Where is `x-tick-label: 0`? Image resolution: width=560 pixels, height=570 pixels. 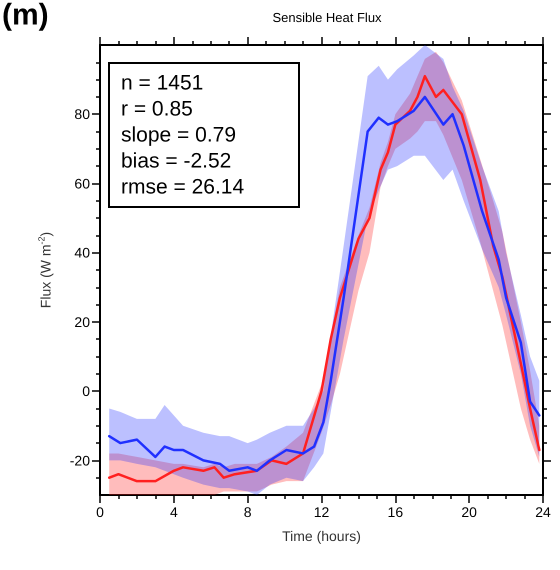 x-tick-label: 0 is located at coordinates (100, 512).